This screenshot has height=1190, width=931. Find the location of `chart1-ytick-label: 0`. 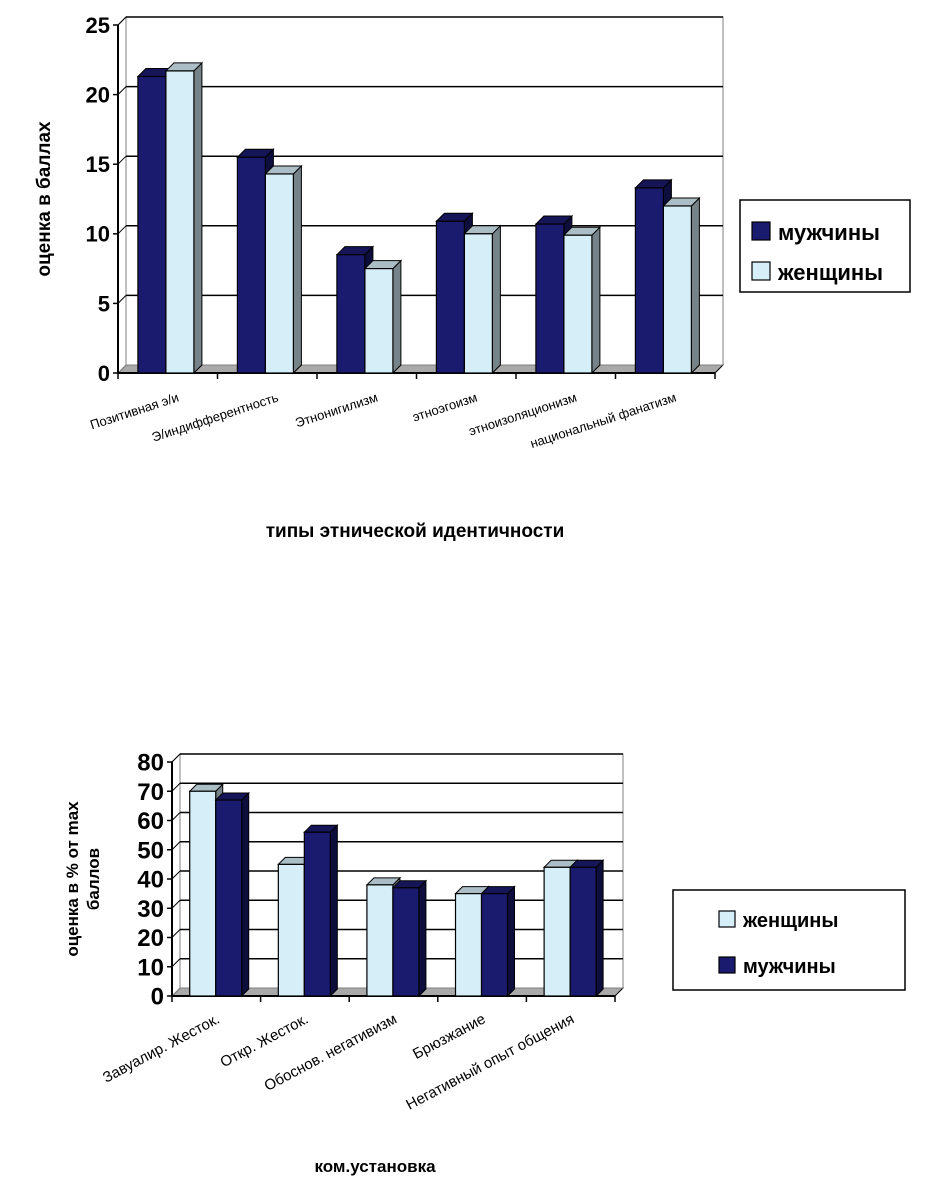

chart1-ytick-label: 0 is located at coordinates (104, 373).